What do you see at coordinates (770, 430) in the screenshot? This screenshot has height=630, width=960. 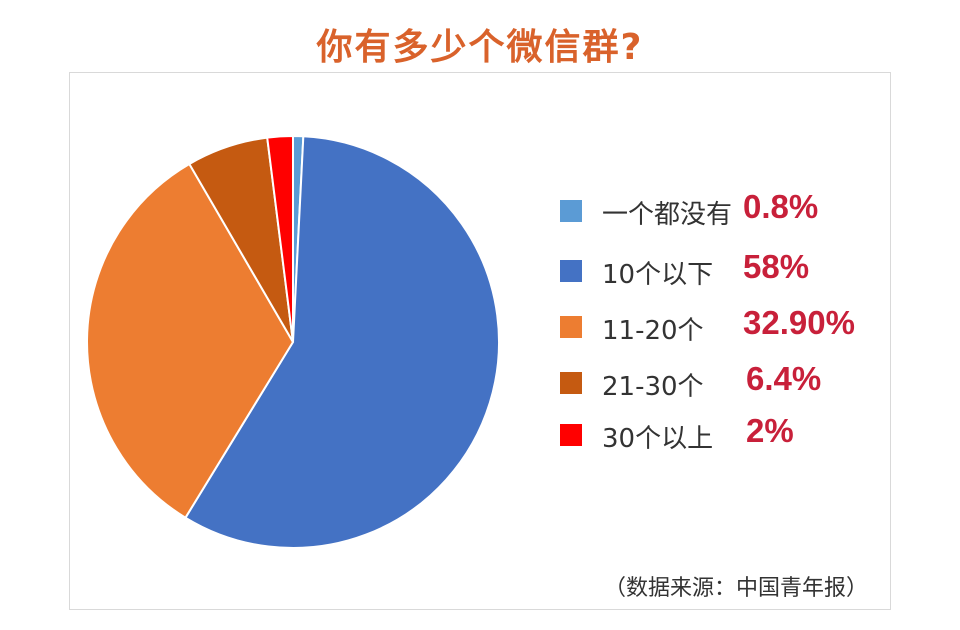 I see `legend-value-over-30: 2%` at bounding box center [770, 430].